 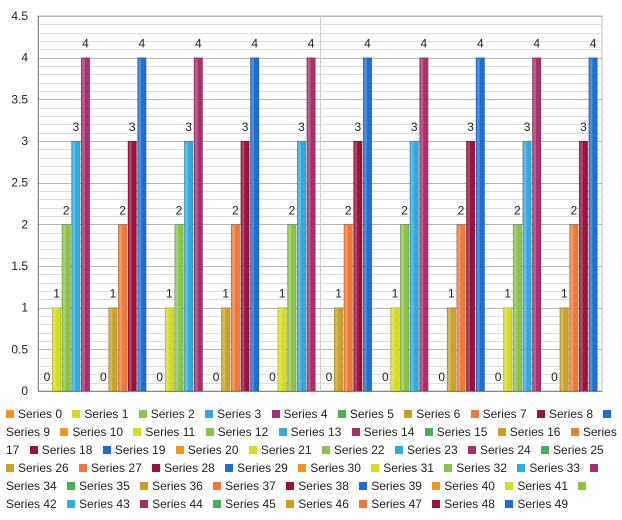 I want to click on y-tick-label: 2.5, so click(x=19, y=183).